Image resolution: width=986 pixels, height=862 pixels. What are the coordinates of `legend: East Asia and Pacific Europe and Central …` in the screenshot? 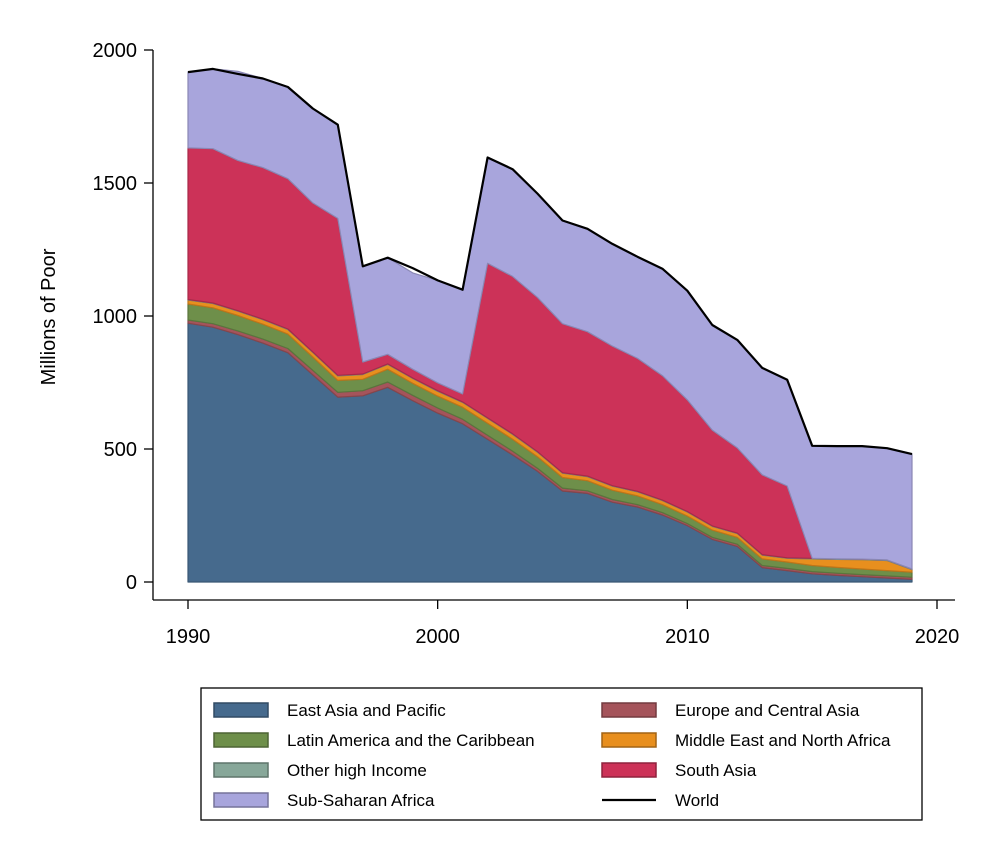 It's located at (561, 754).